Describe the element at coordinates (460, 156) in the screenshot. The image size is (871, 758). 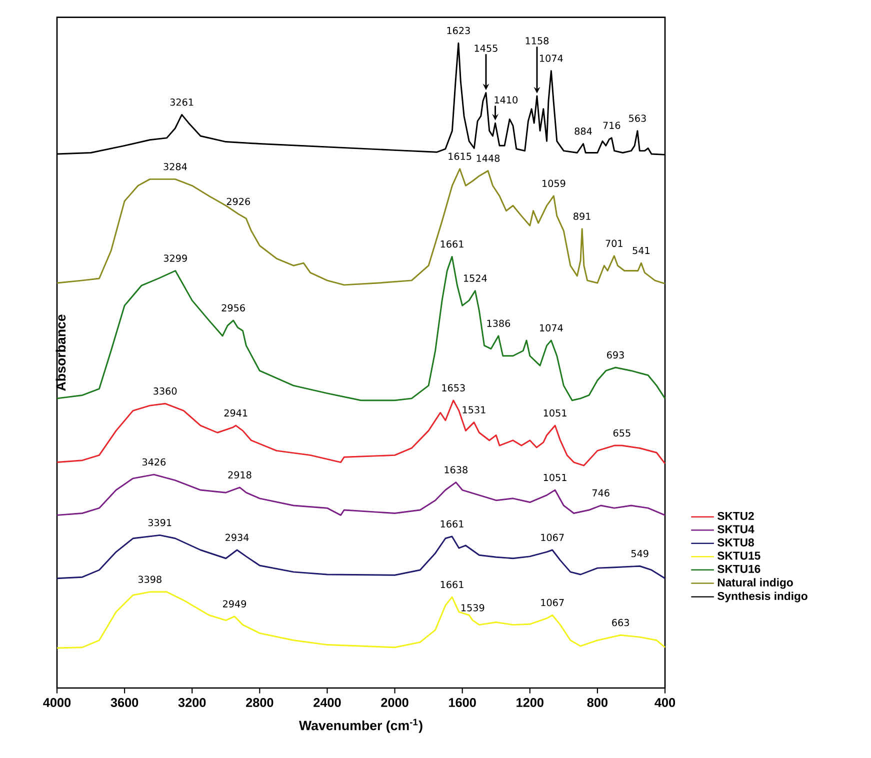
I see `annotation: 1615` at that location.